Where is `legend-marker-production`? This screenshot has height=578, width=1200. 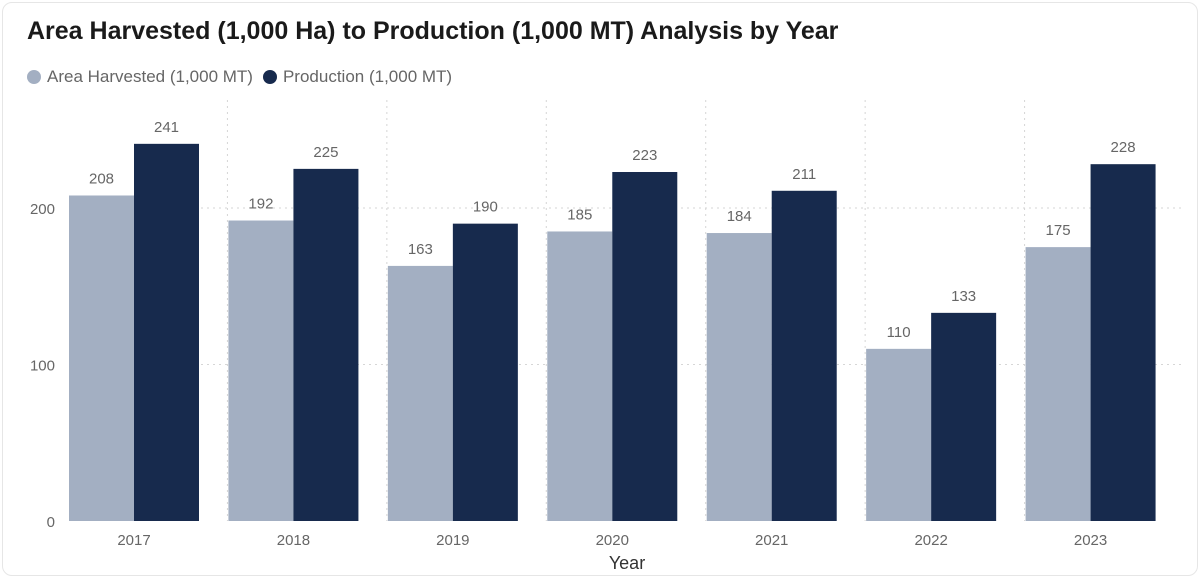 legend-marker-production is located at coordinates (269, 77).